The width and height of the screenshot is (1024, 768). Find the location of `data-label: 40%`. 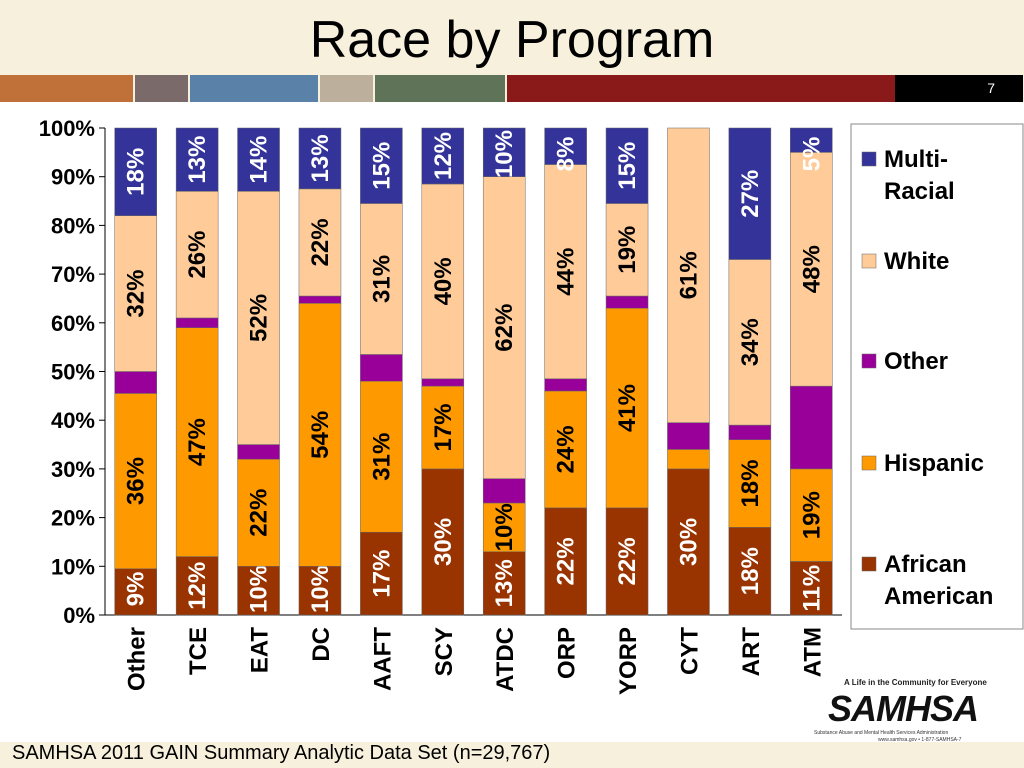

data-label: 40% is located at coordinates (443, 281).